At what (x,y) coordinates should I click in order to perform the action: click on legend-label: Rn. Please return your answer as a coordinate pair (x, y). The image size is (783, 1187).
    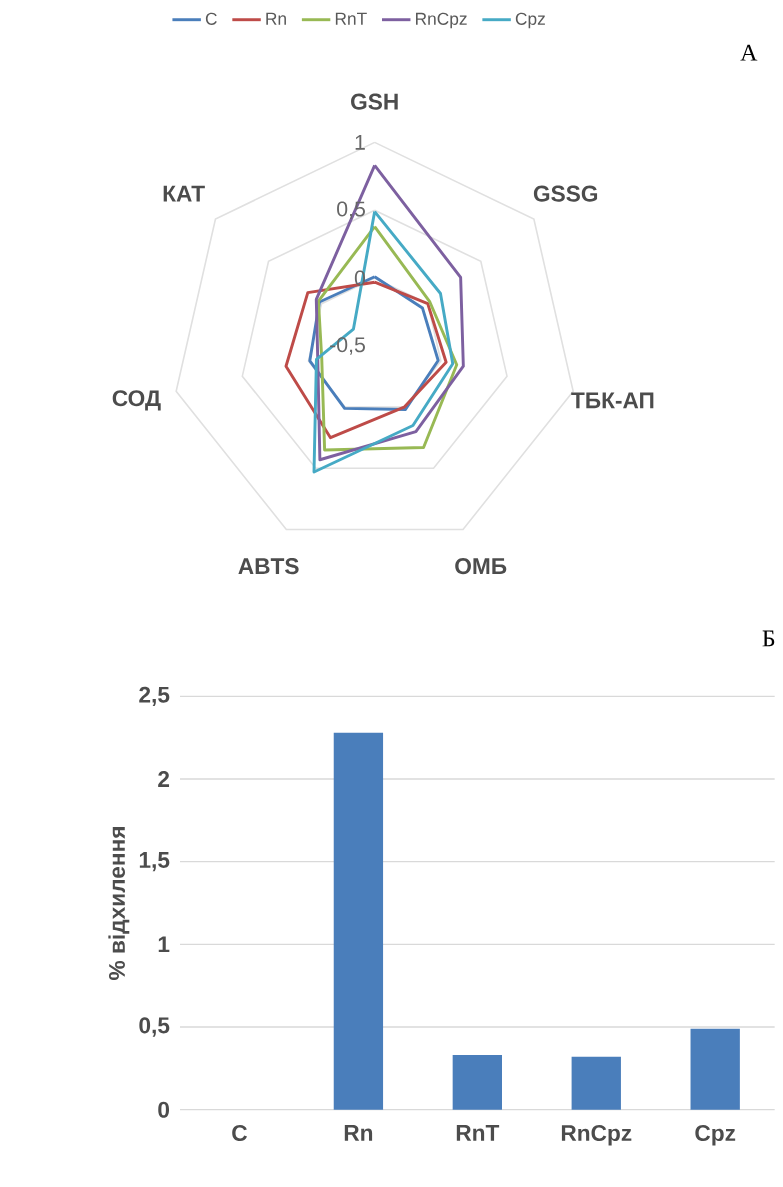
    Looking at the image, I should click on (276, 18).